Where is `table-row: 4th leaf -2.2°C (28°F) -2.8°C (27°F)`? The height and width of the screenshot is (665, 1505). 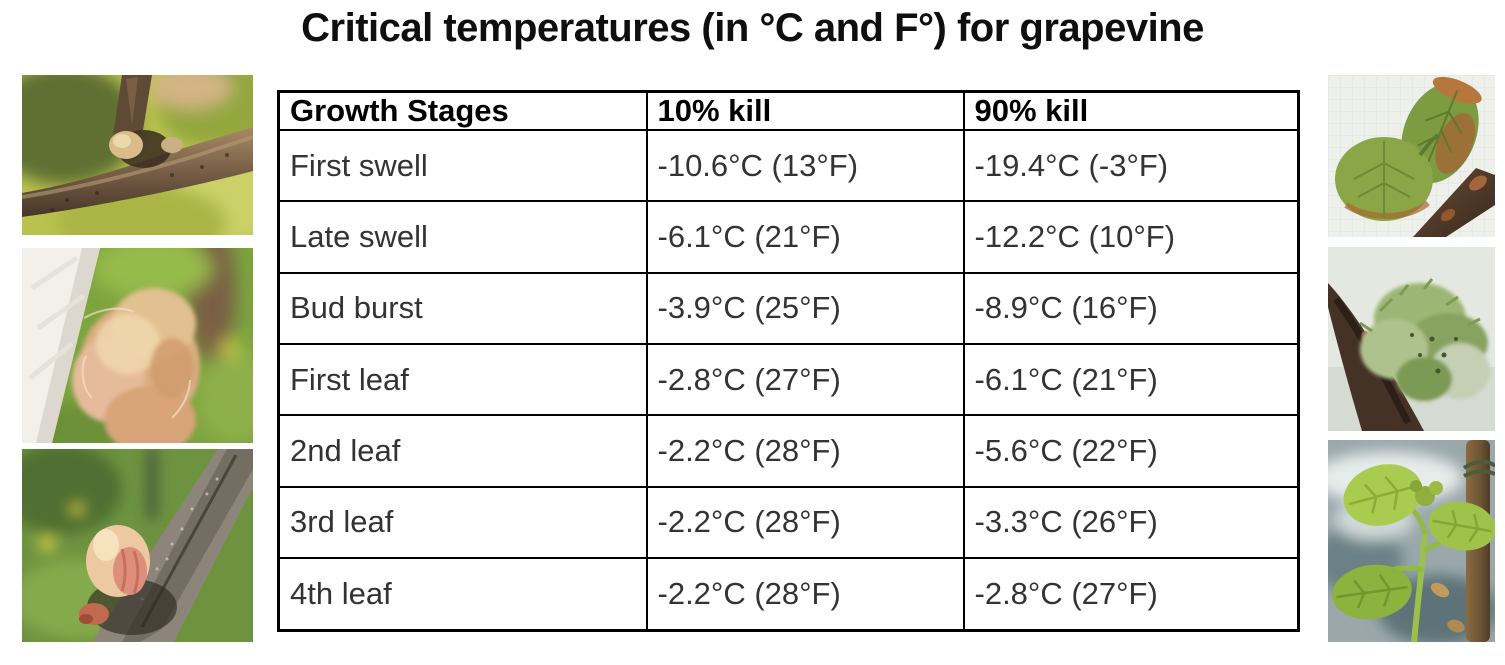
table-row: 4th leaf -2.2°C (28°F) -2.8°C (27°F) is located at coordinates (788, 594).